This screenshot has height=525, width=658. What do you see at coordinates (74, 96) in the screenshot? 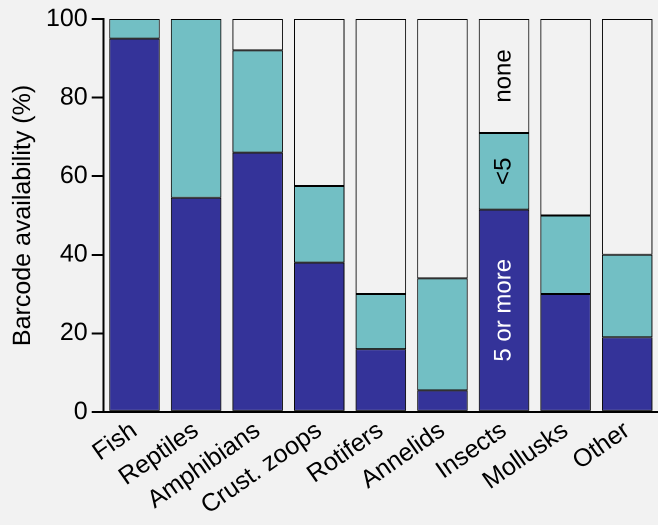
I see `y-tick-label: 80` at bounding box center [74, 96].